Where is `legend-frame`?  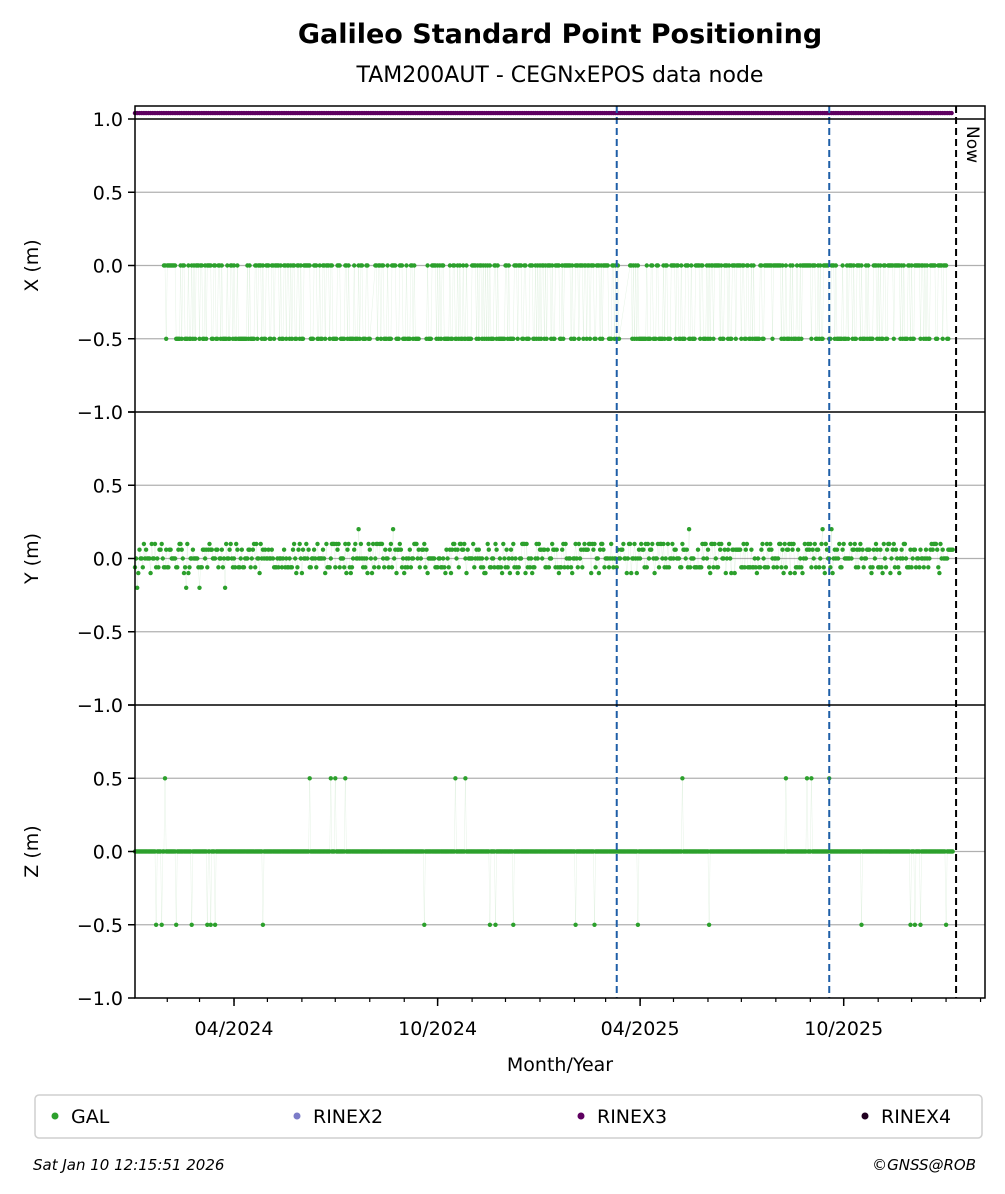 legend-frame is located at coordinates (508, 1116).